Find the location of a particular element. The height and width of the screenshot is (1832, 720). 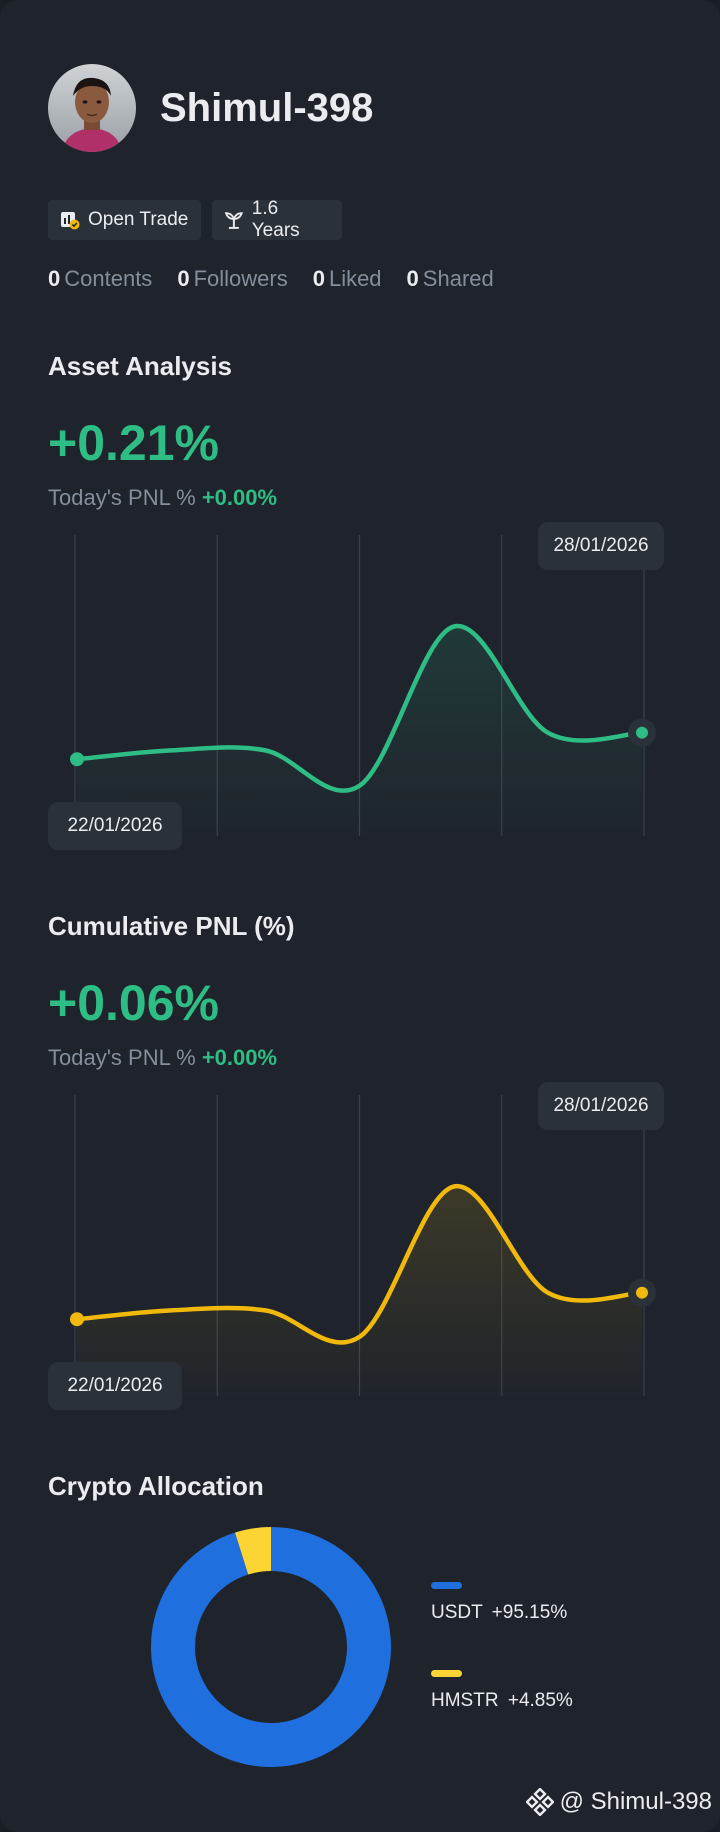

cumulative-today-pnl: Today's PNL % +0.00% is located at coordinates (162, 1058).